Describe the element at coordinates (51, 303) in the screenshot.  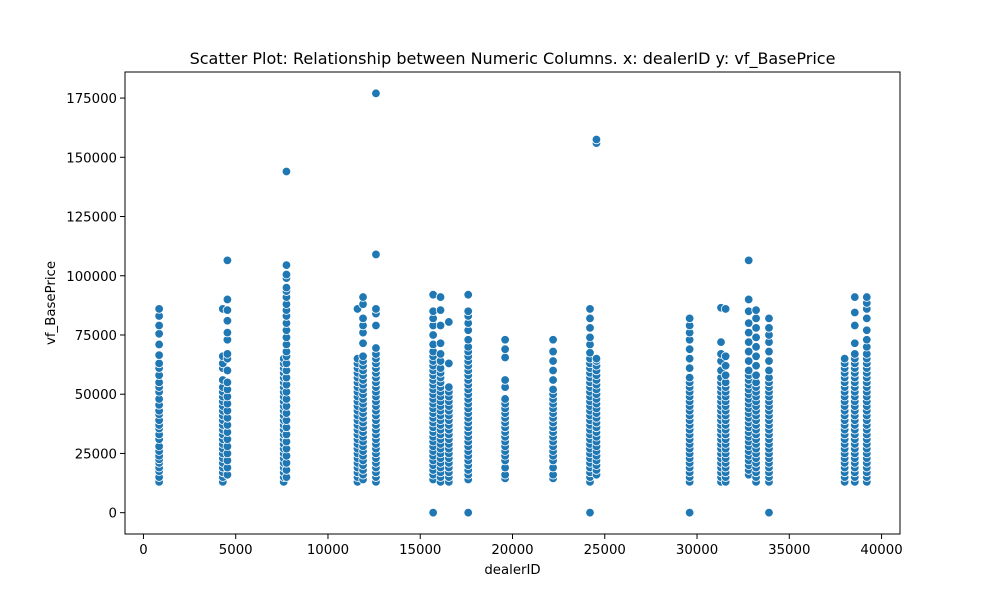
I see `y-axis-label: vf_BasePrice` at that location.